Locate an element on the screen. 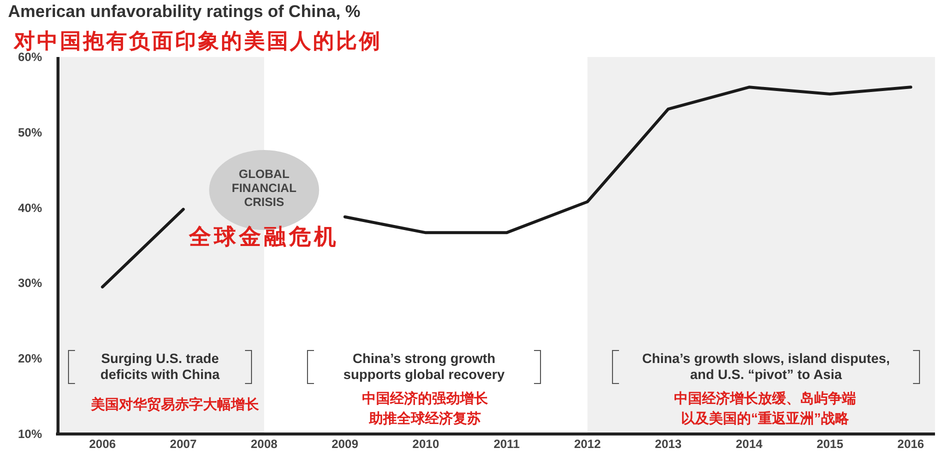  x-tick-label: 2013 is located at coordinates (668, 444).